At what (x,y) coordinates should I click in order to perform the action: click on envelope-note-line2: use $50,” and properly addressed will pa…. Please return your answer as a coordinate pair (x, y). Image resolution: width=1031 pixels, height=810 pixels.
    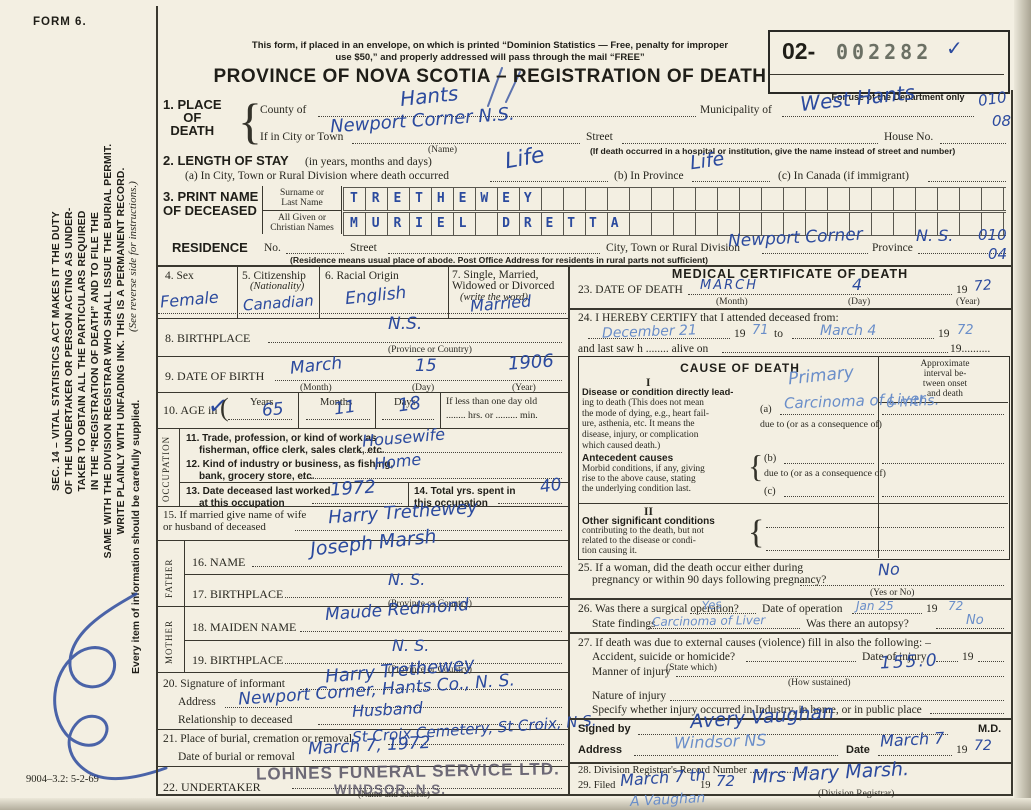
    Looking at the image, I should click on (490, 57).